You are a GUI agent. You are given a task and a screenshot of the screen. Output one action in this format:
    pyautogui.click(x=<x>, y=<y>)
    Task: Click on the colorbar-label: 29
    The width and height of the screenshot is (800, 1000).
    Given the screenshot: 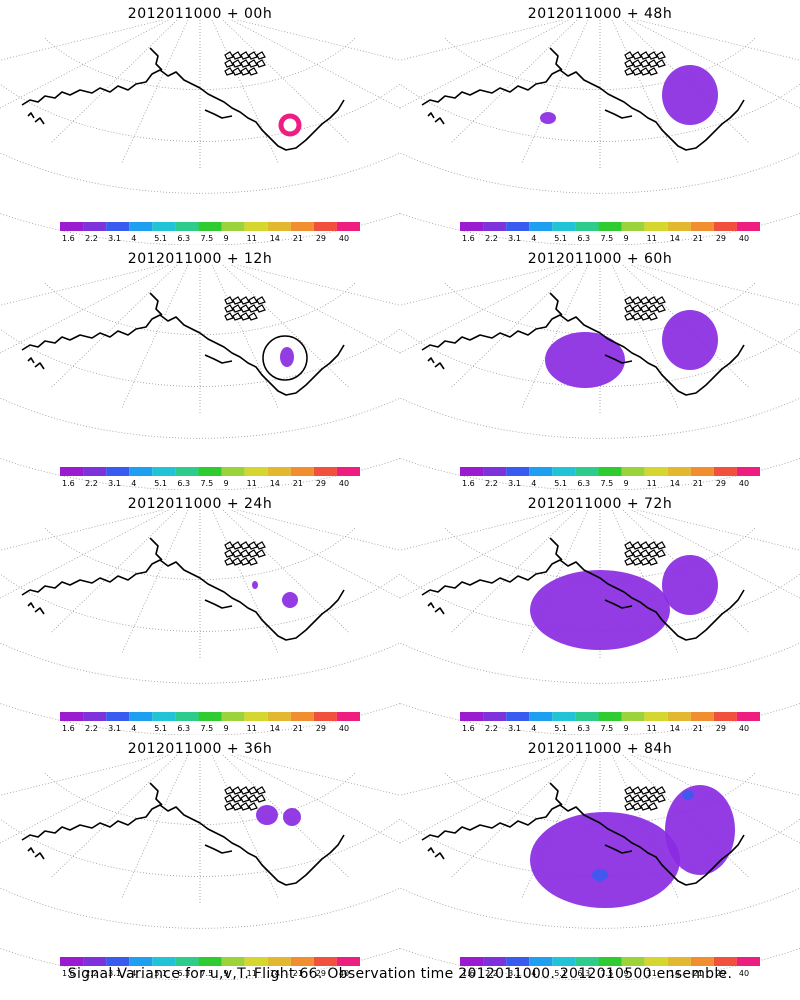 What is the action you would take?
    pyautogui.click(x=721, y=728)
    